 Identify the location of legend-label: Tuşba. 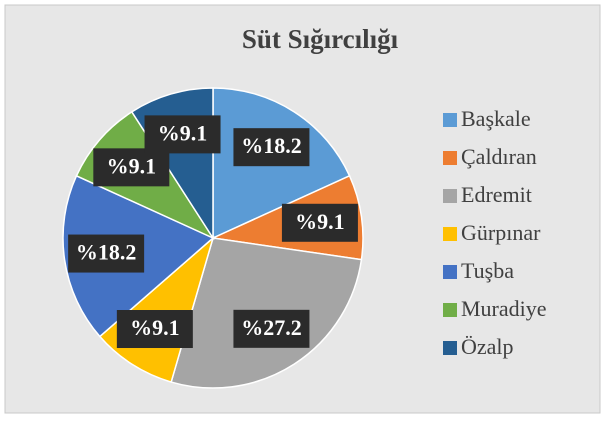
(487, 270).